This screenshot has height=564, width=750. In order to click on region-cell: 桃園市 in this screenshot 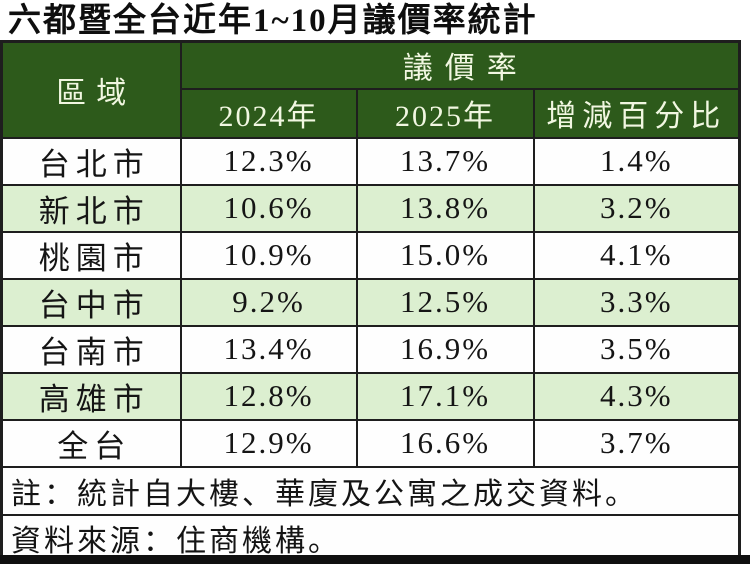, I will do `click(91, 255)`.